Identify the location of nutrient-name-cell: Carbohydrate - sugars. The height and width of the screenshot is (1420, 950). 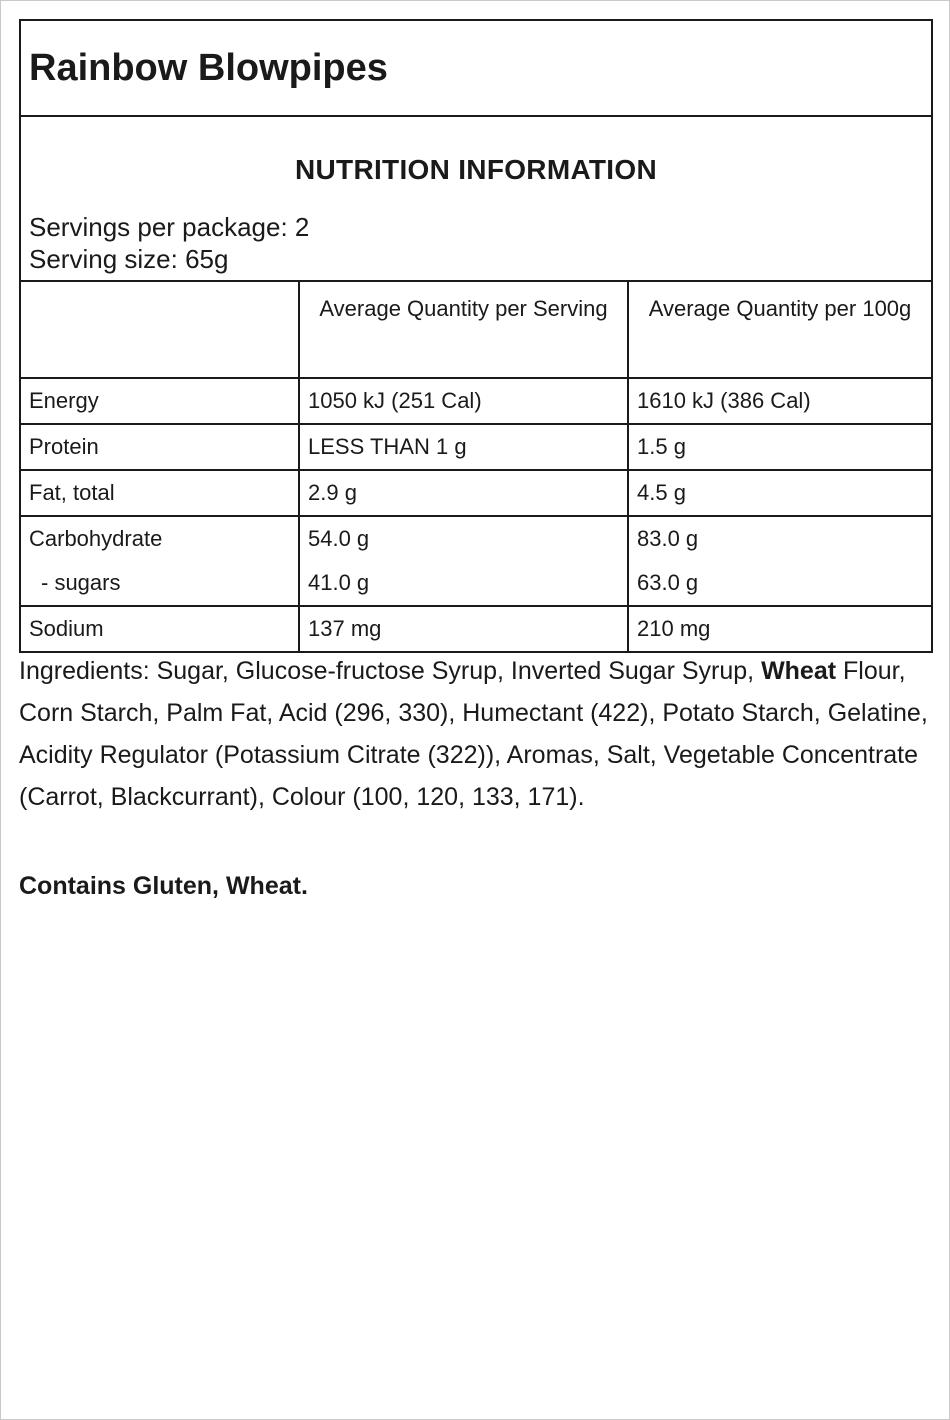
(159, 561).